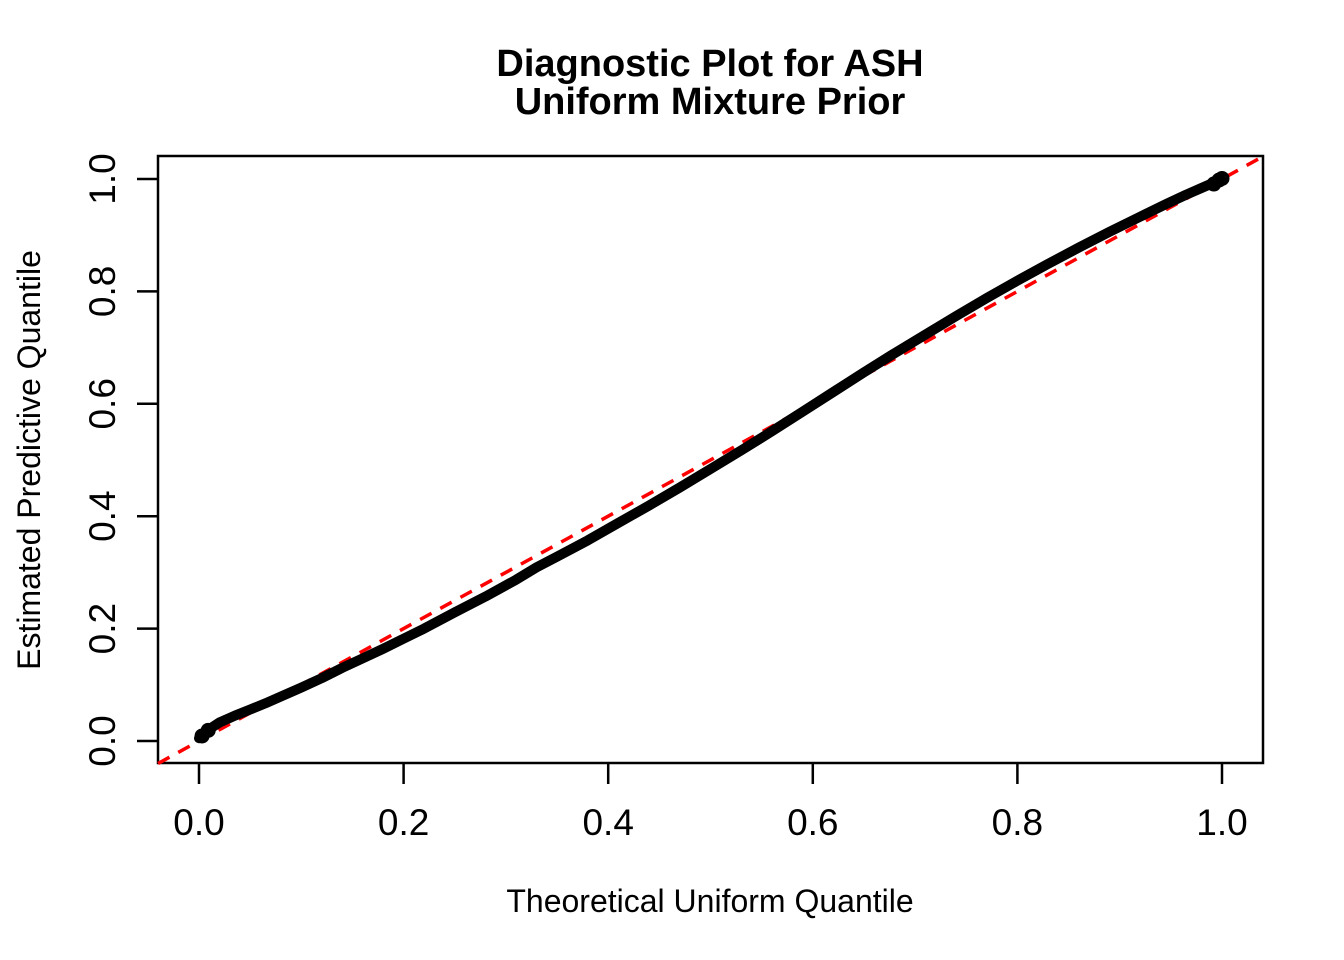  I want to click on x-axis-title: Theoretical Uniform Quantile, so click(709, 901).